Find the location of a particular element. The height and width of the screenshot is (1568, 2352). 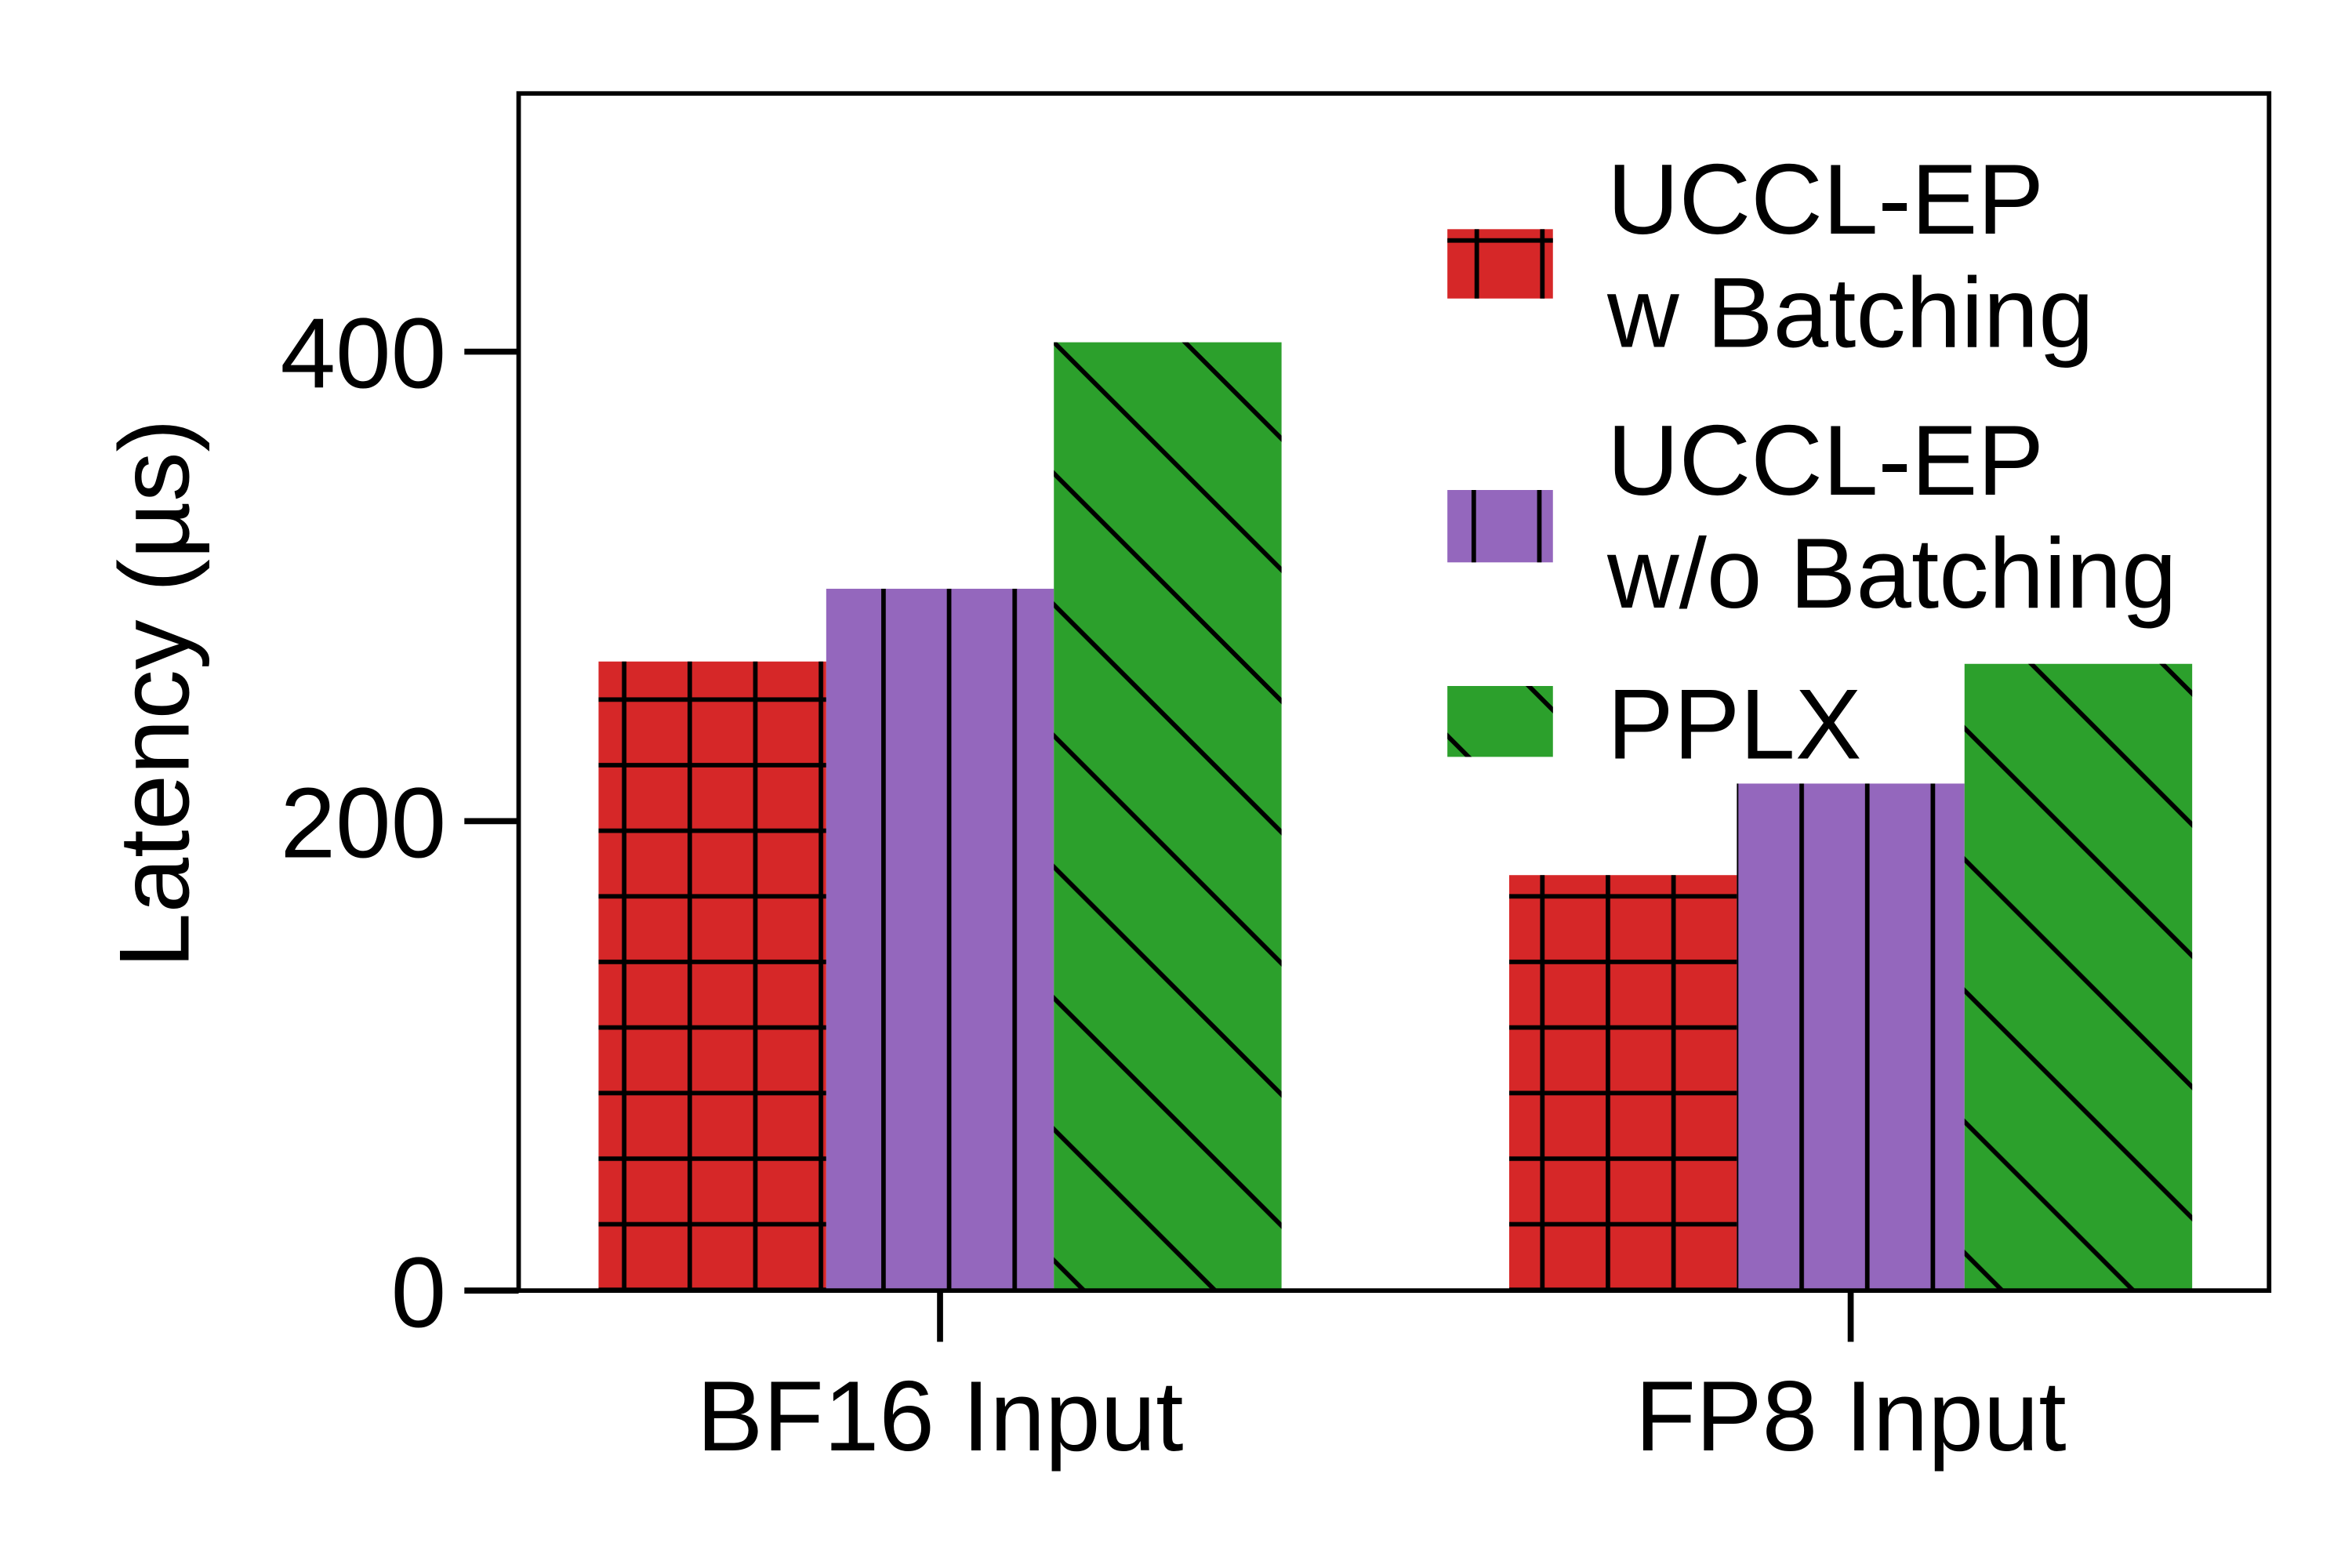

x-axis: BF16 Input FP8 Input is located at coordinates (1382, 1381).